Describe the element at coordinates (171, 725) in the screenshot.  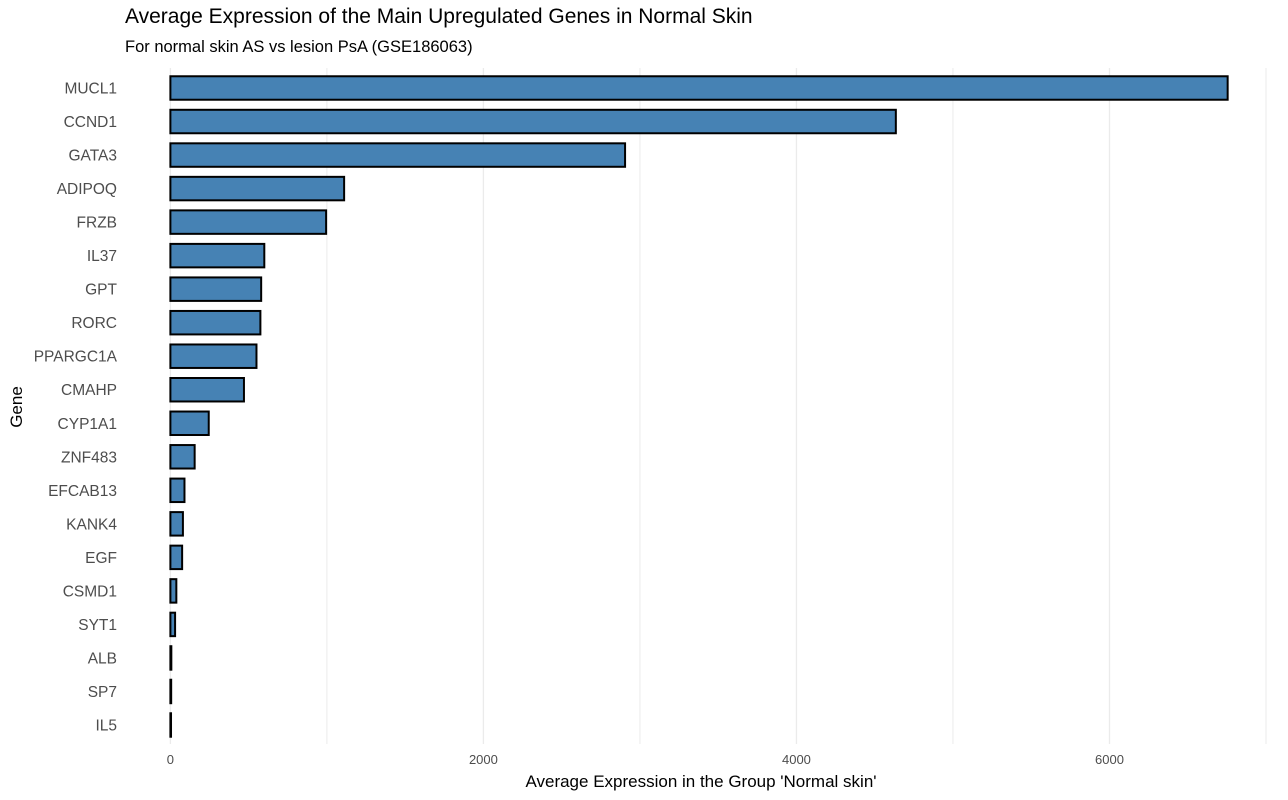
I see `bar-il5` at that location.